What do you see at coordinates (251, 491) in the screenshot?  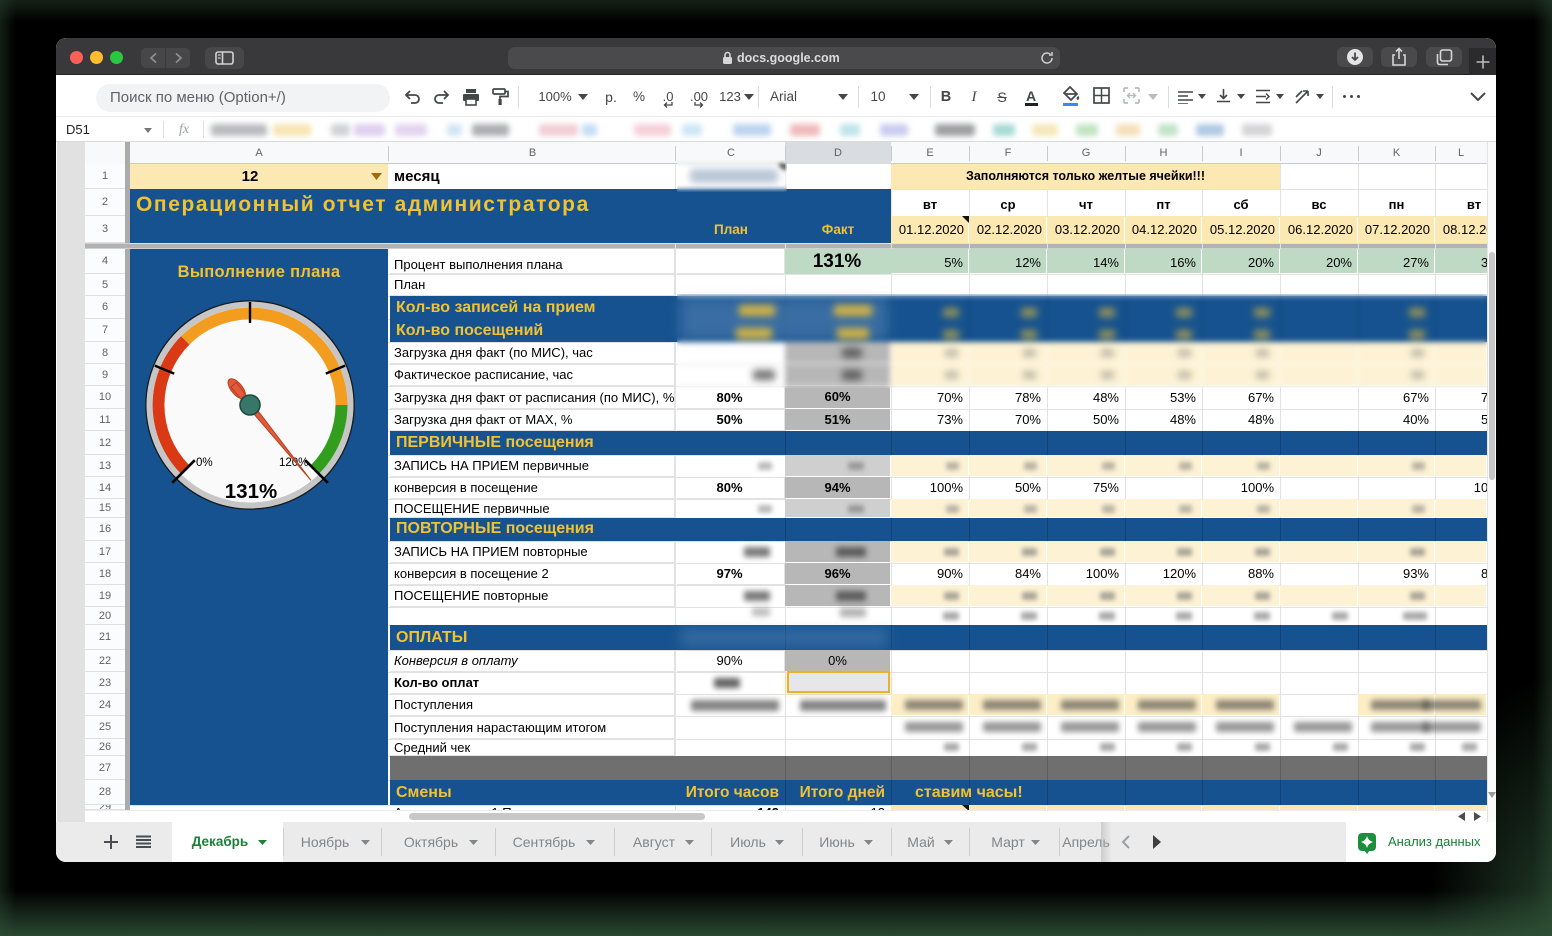 I see `svg-text: 131%` at bounding box center [251, 491].